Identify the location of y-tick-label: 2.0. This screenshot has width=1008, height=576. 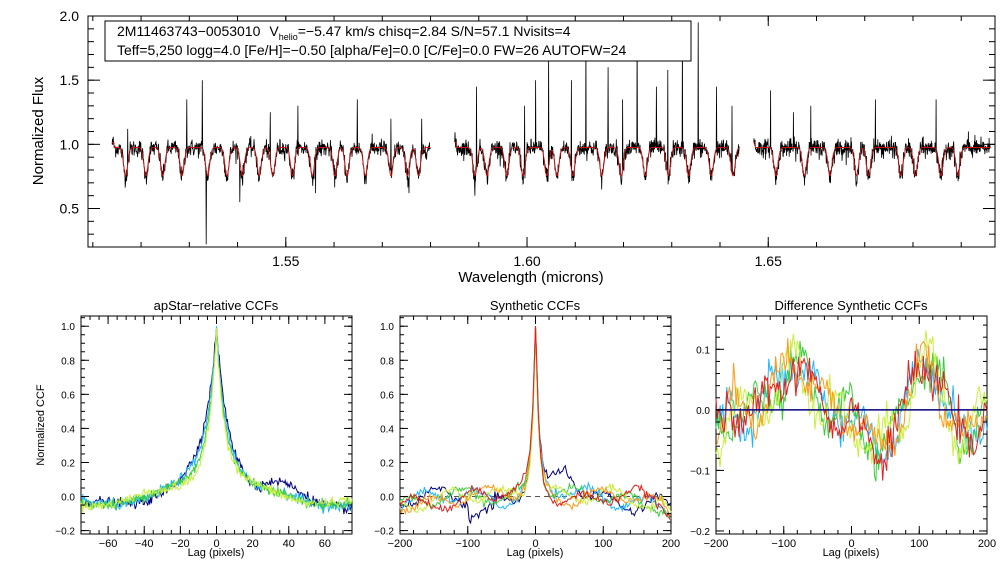
(70, 16).